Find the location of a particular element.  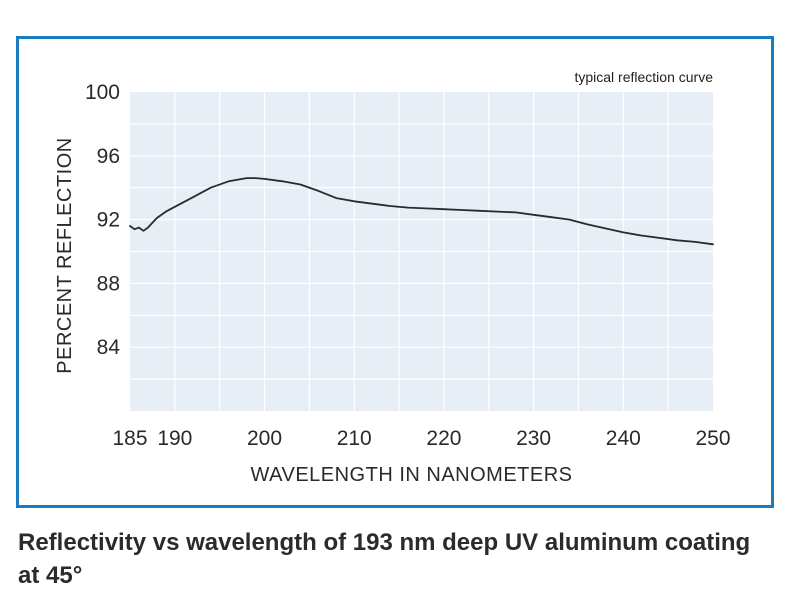

x-tick-label: 230 is located at coordinates (533, 438).